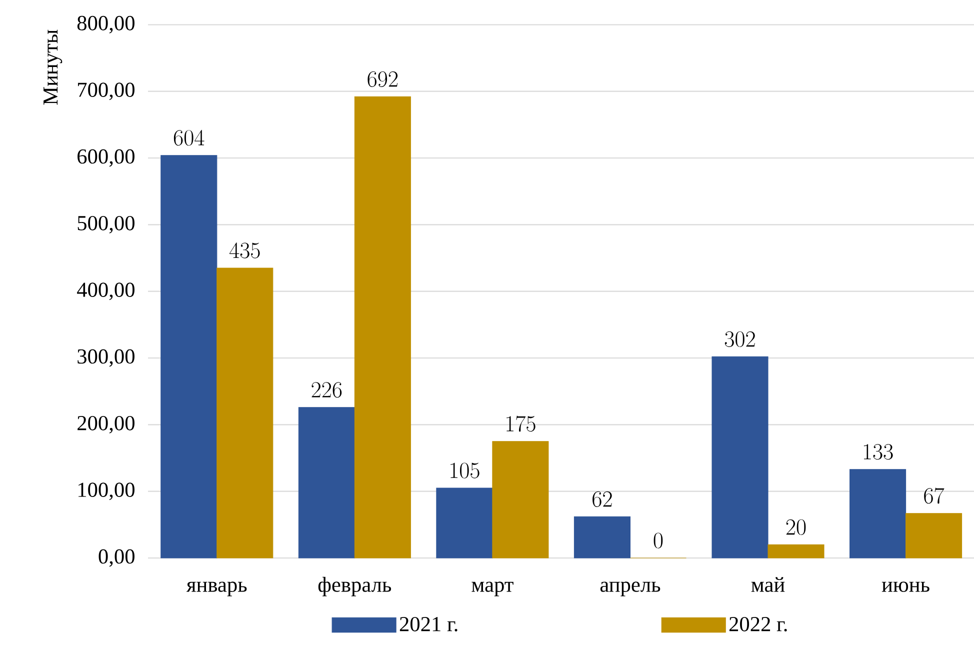 This screenshot has height=650, width=974. Describe the element at coordinates (216, 589) in the screenshot. I see `x-tick-label: январь` at that location.